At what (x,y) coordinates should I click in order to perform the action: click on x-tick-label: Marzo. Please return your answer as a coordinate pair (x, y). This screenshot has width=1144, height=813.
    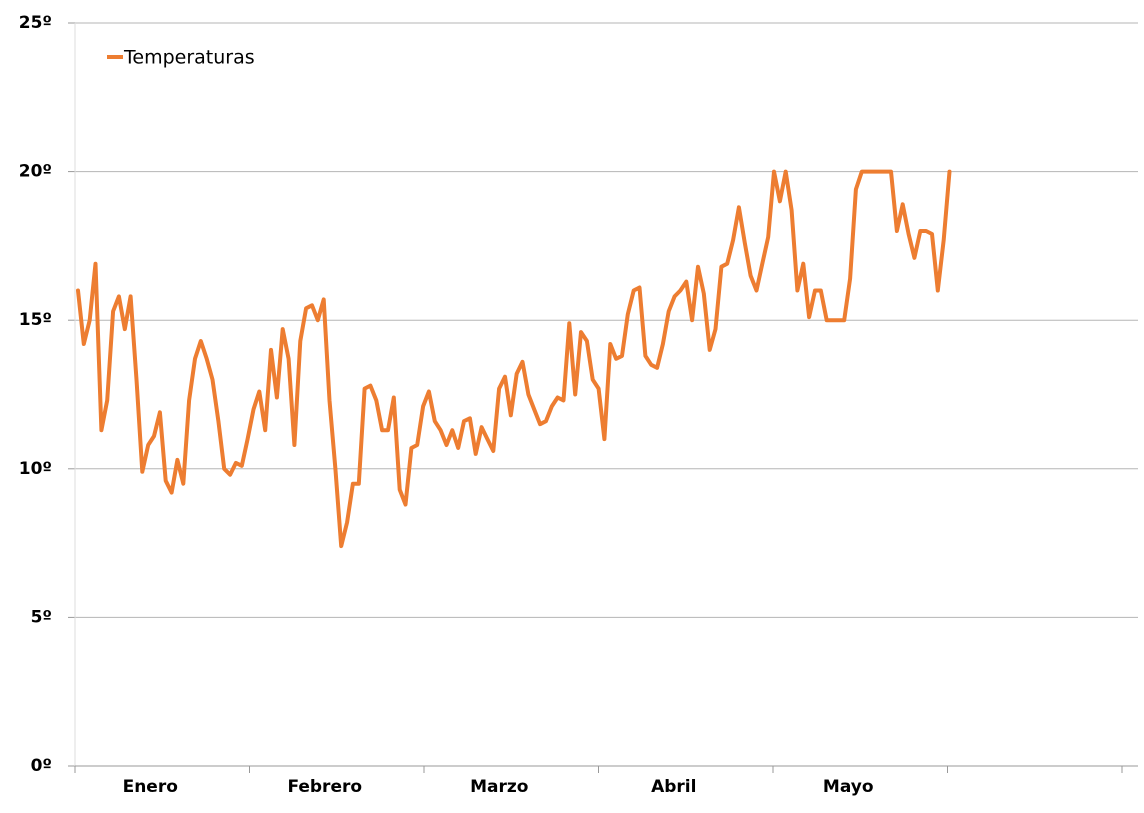
    Looking at the image, I should click on (499, 787).